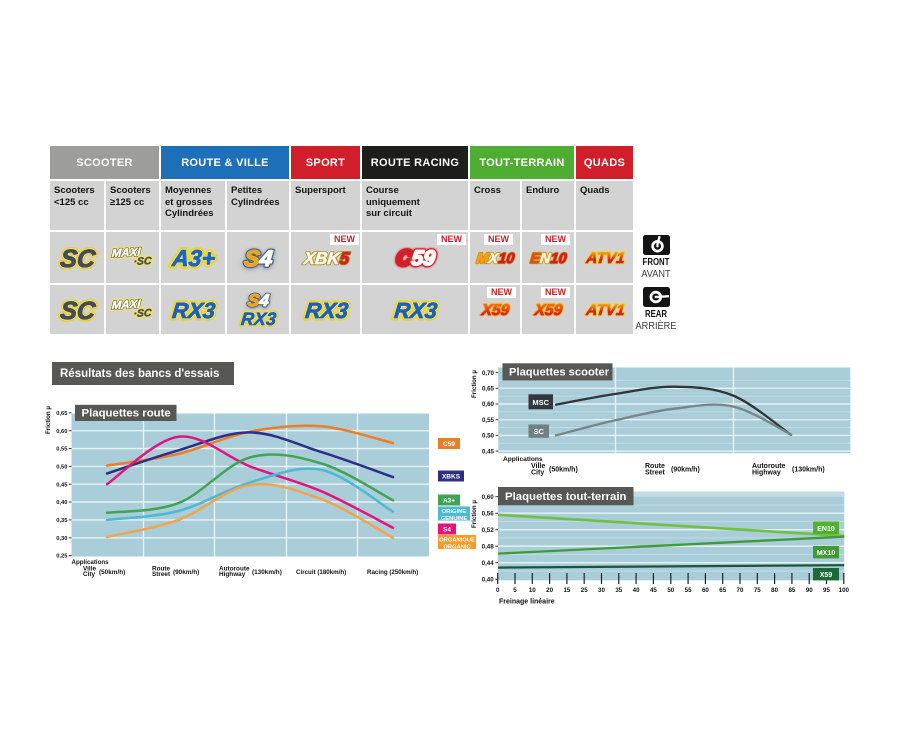 Image resolution: width=900 pixels, height=752 pixels. Describe the element at coordinates (488, 530) in the screenshot. I see `svg-text: 0,52` at that location.